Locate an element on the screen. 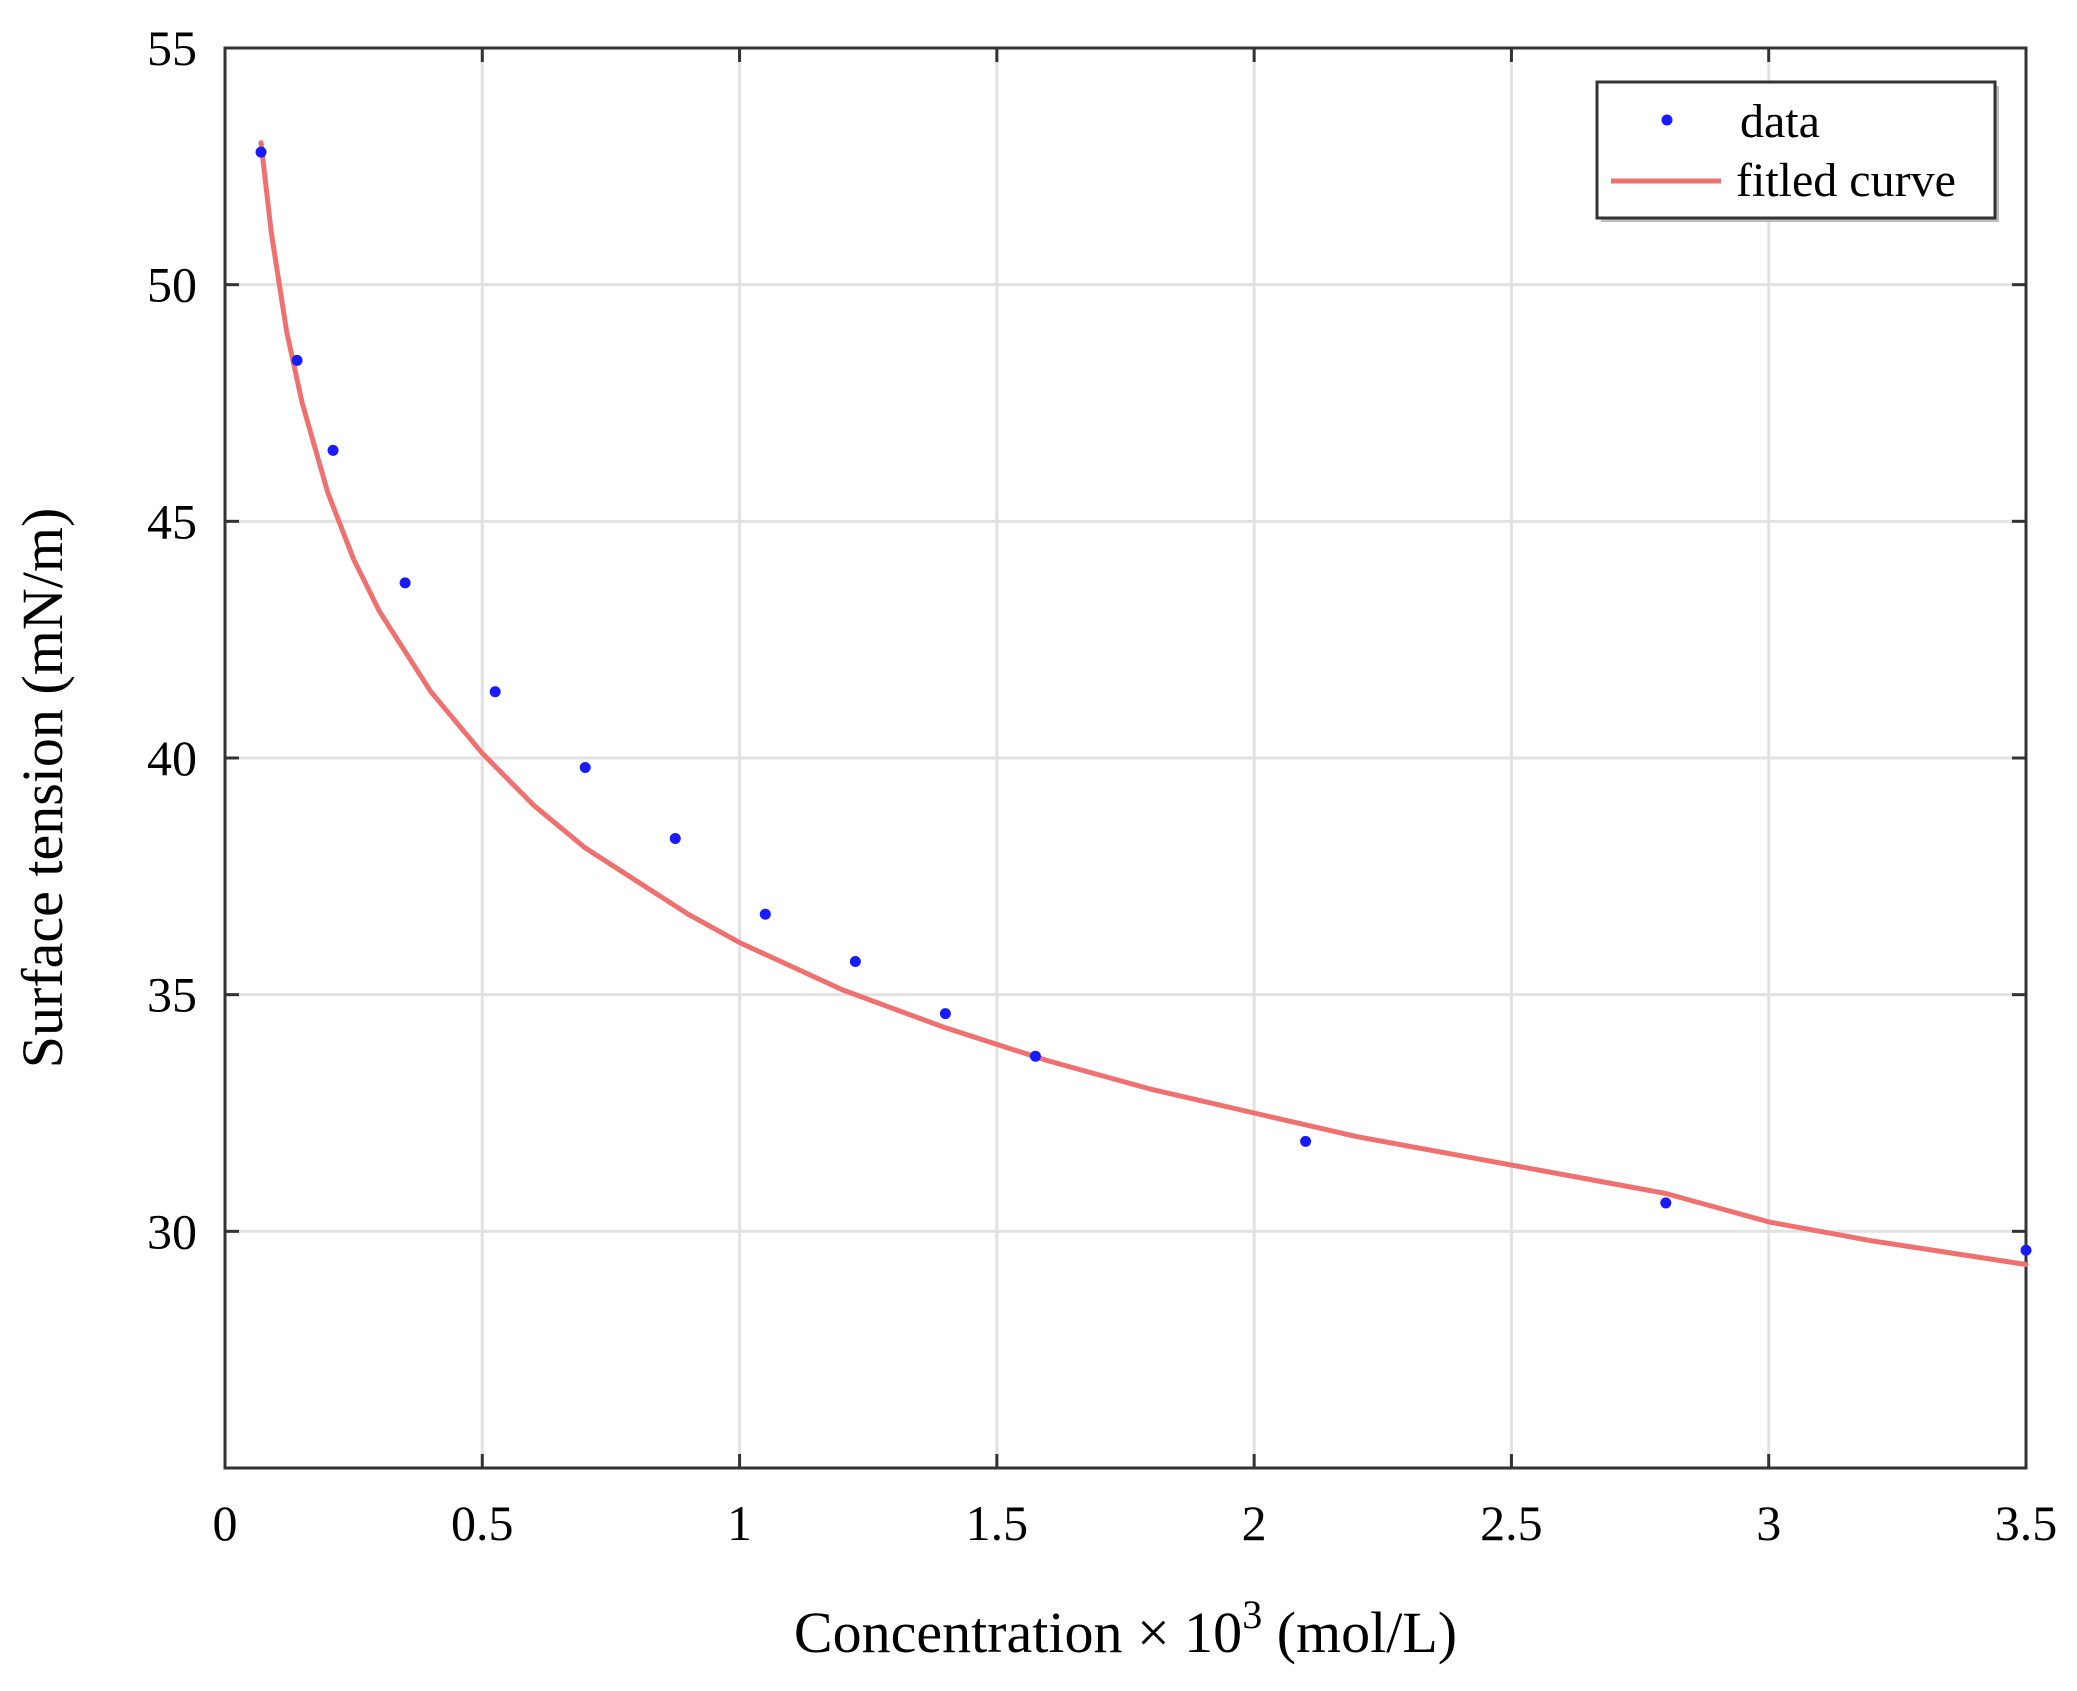 This screenshot has width=2077, height=1691. legend-data-marker is located at coordinates (1667, 120).